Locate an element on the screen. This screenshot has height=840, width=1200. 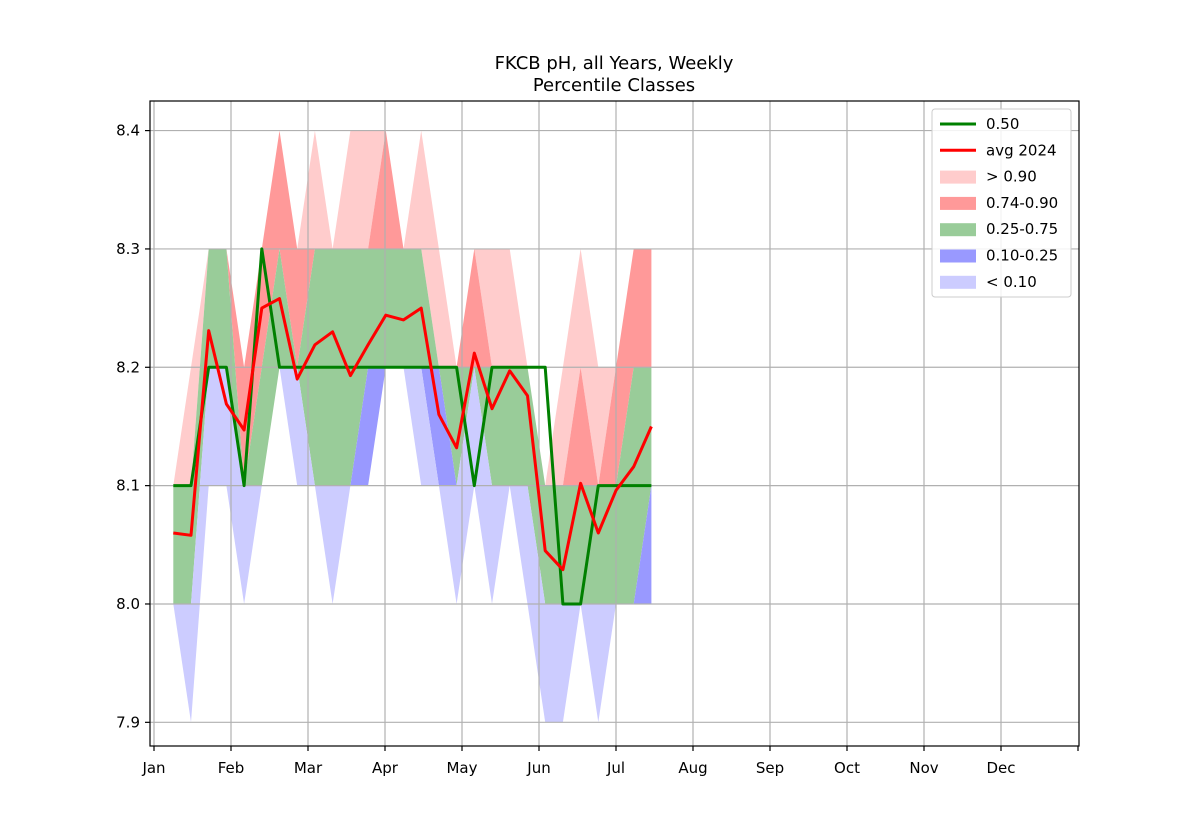
legend-label: 0.25-0.75 is located at coordinates (1022, 229).